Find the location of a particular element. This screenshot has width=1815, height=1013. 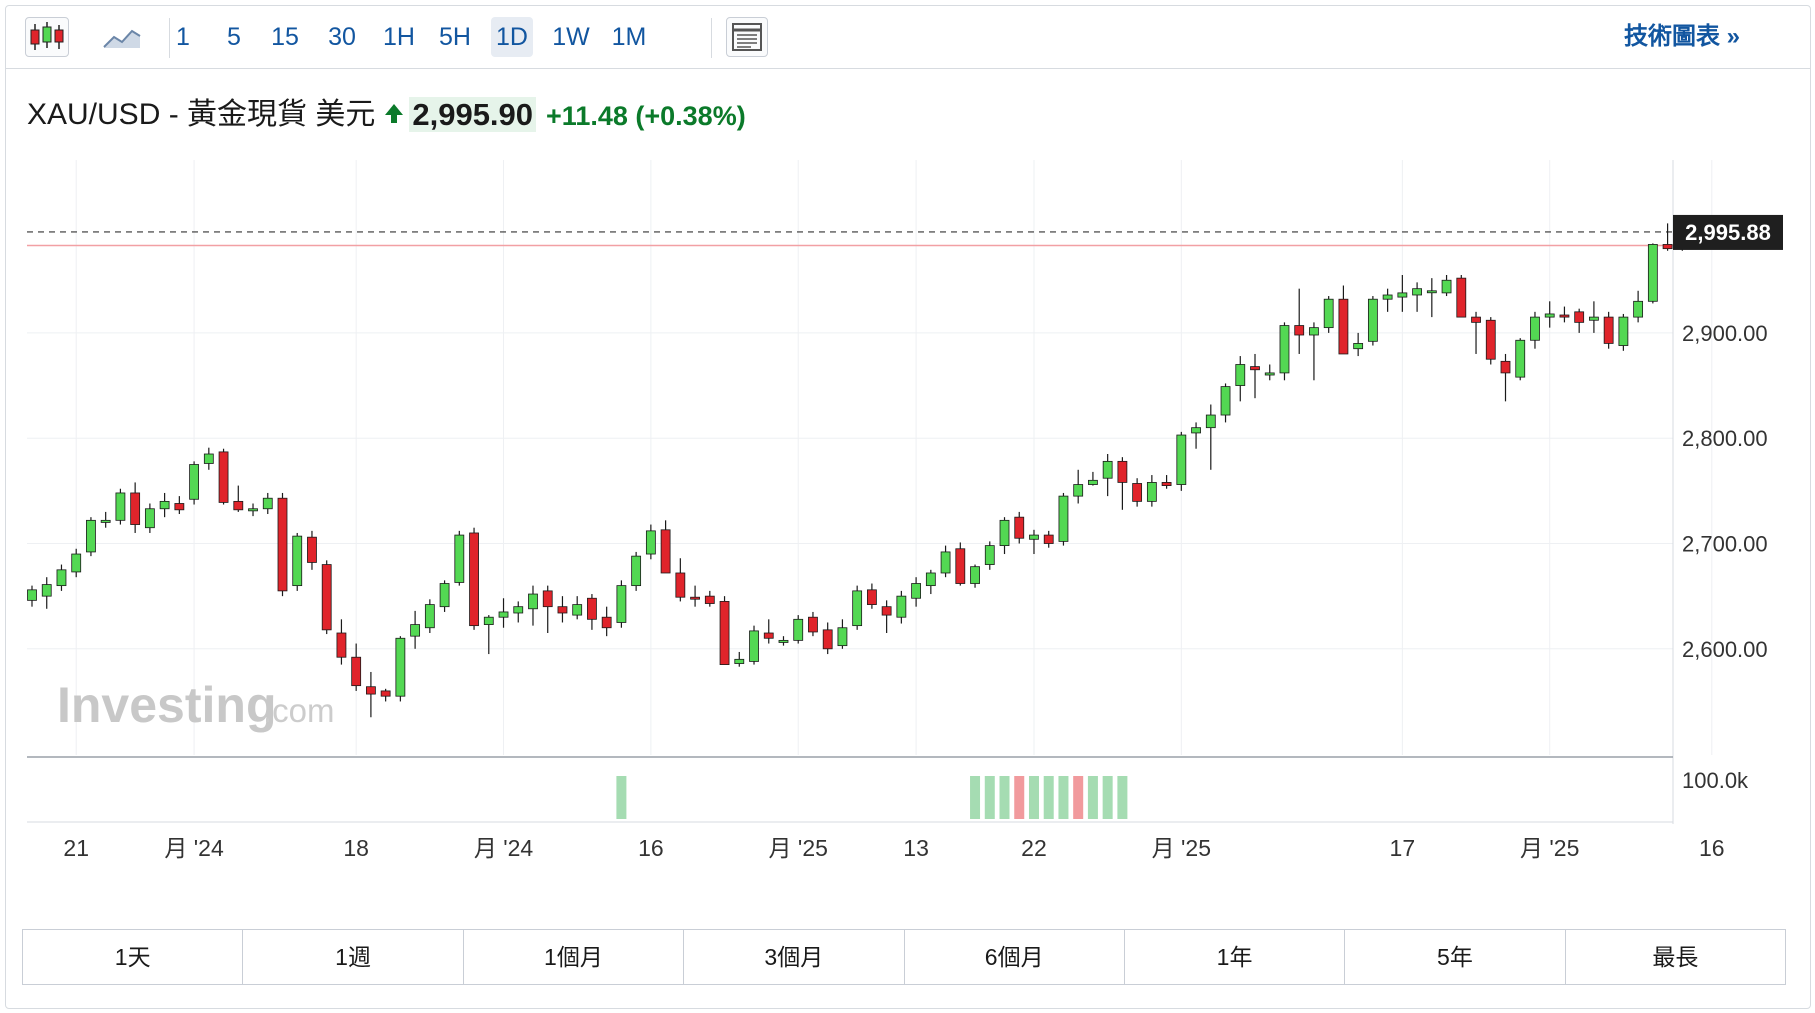

time-tick-label: 16 is located at coordinates (1712, 848).